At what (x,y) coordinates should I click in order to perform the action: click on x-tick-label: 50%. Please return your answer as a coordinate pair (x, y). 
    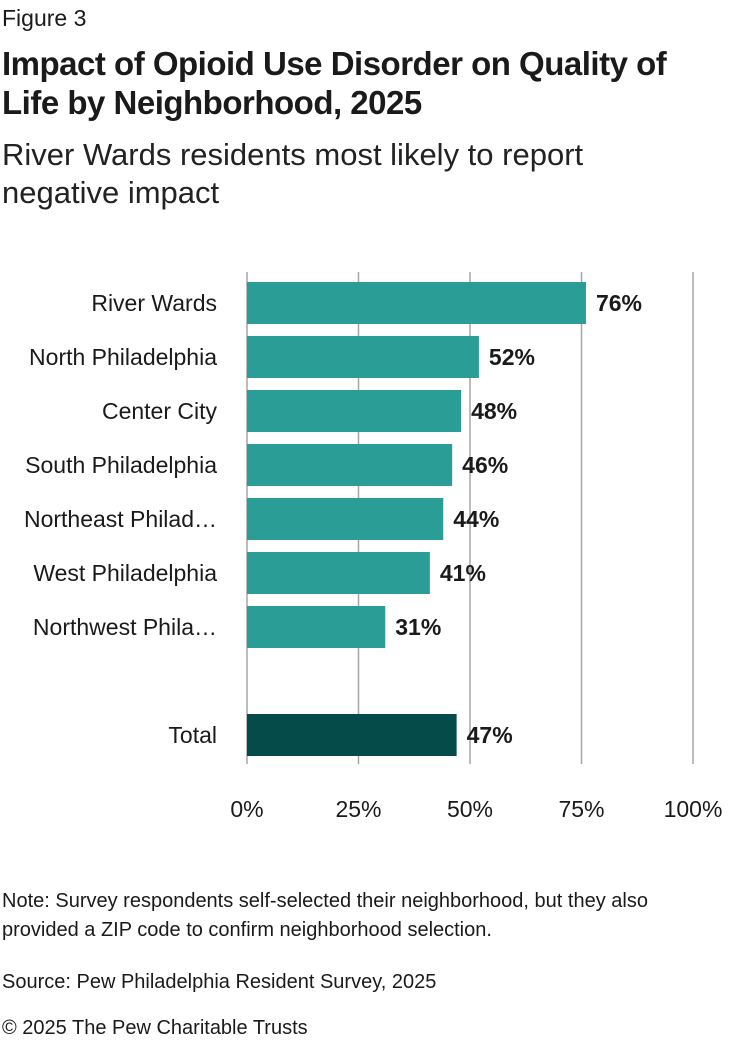
    Looking at the image, I should click on (470, 809).